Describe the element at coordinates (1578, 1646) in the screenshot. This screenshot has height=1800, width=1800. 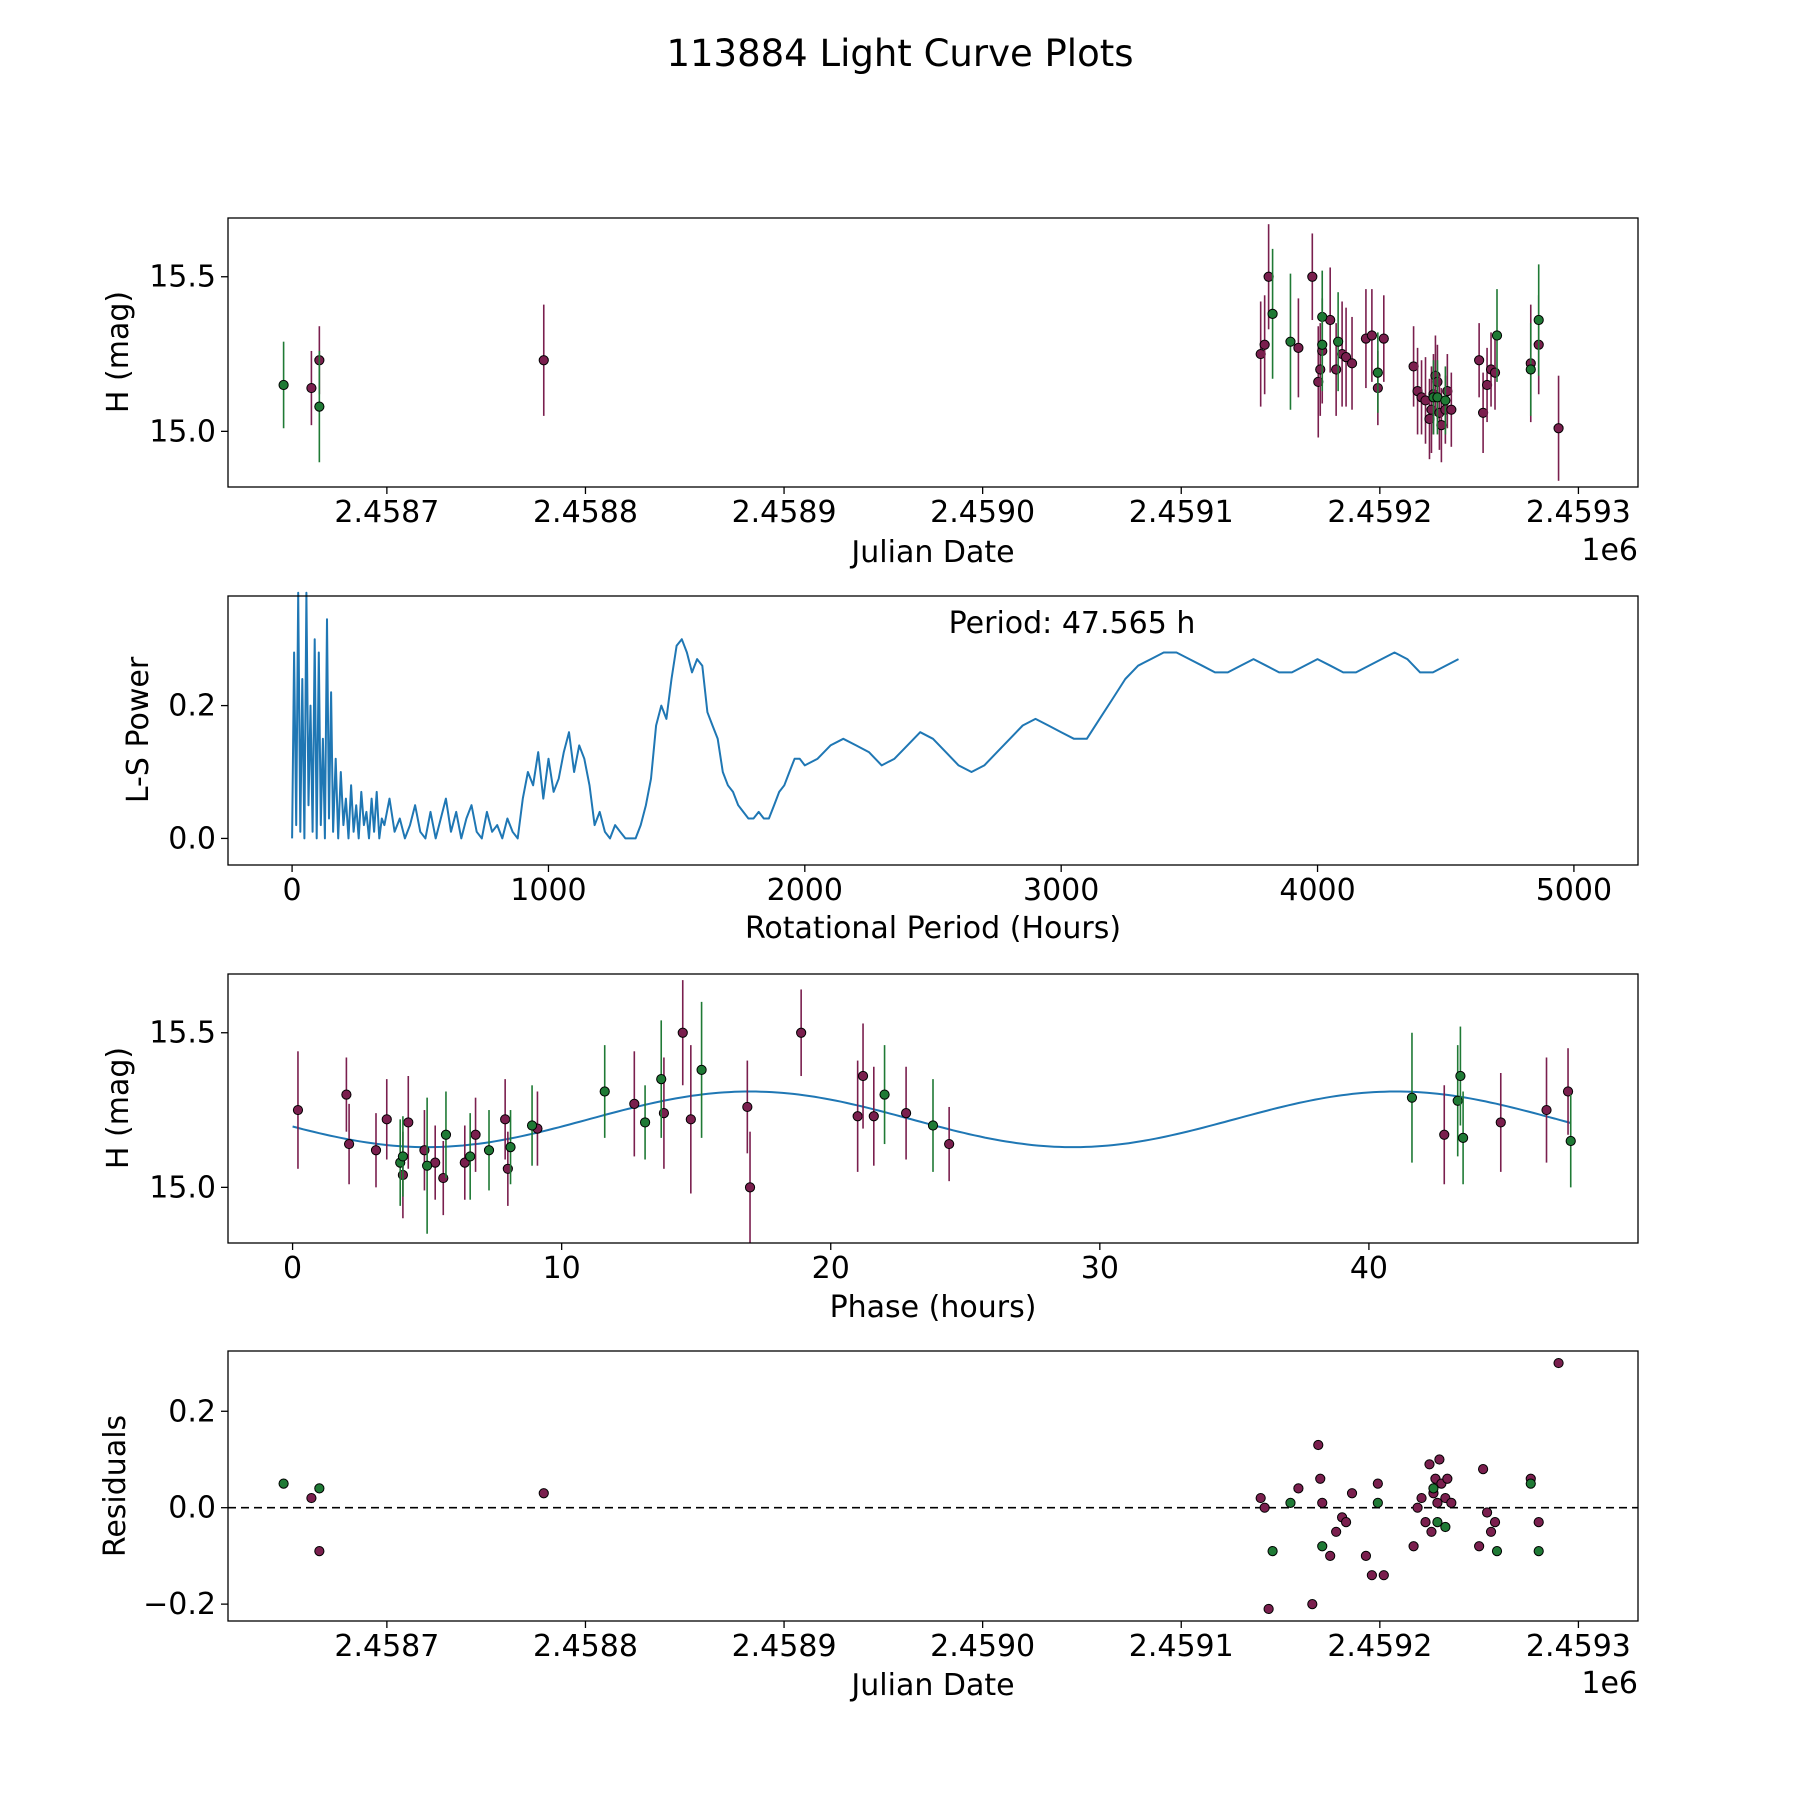
I see `residuals-xtick-label: 2.4593` at that location.